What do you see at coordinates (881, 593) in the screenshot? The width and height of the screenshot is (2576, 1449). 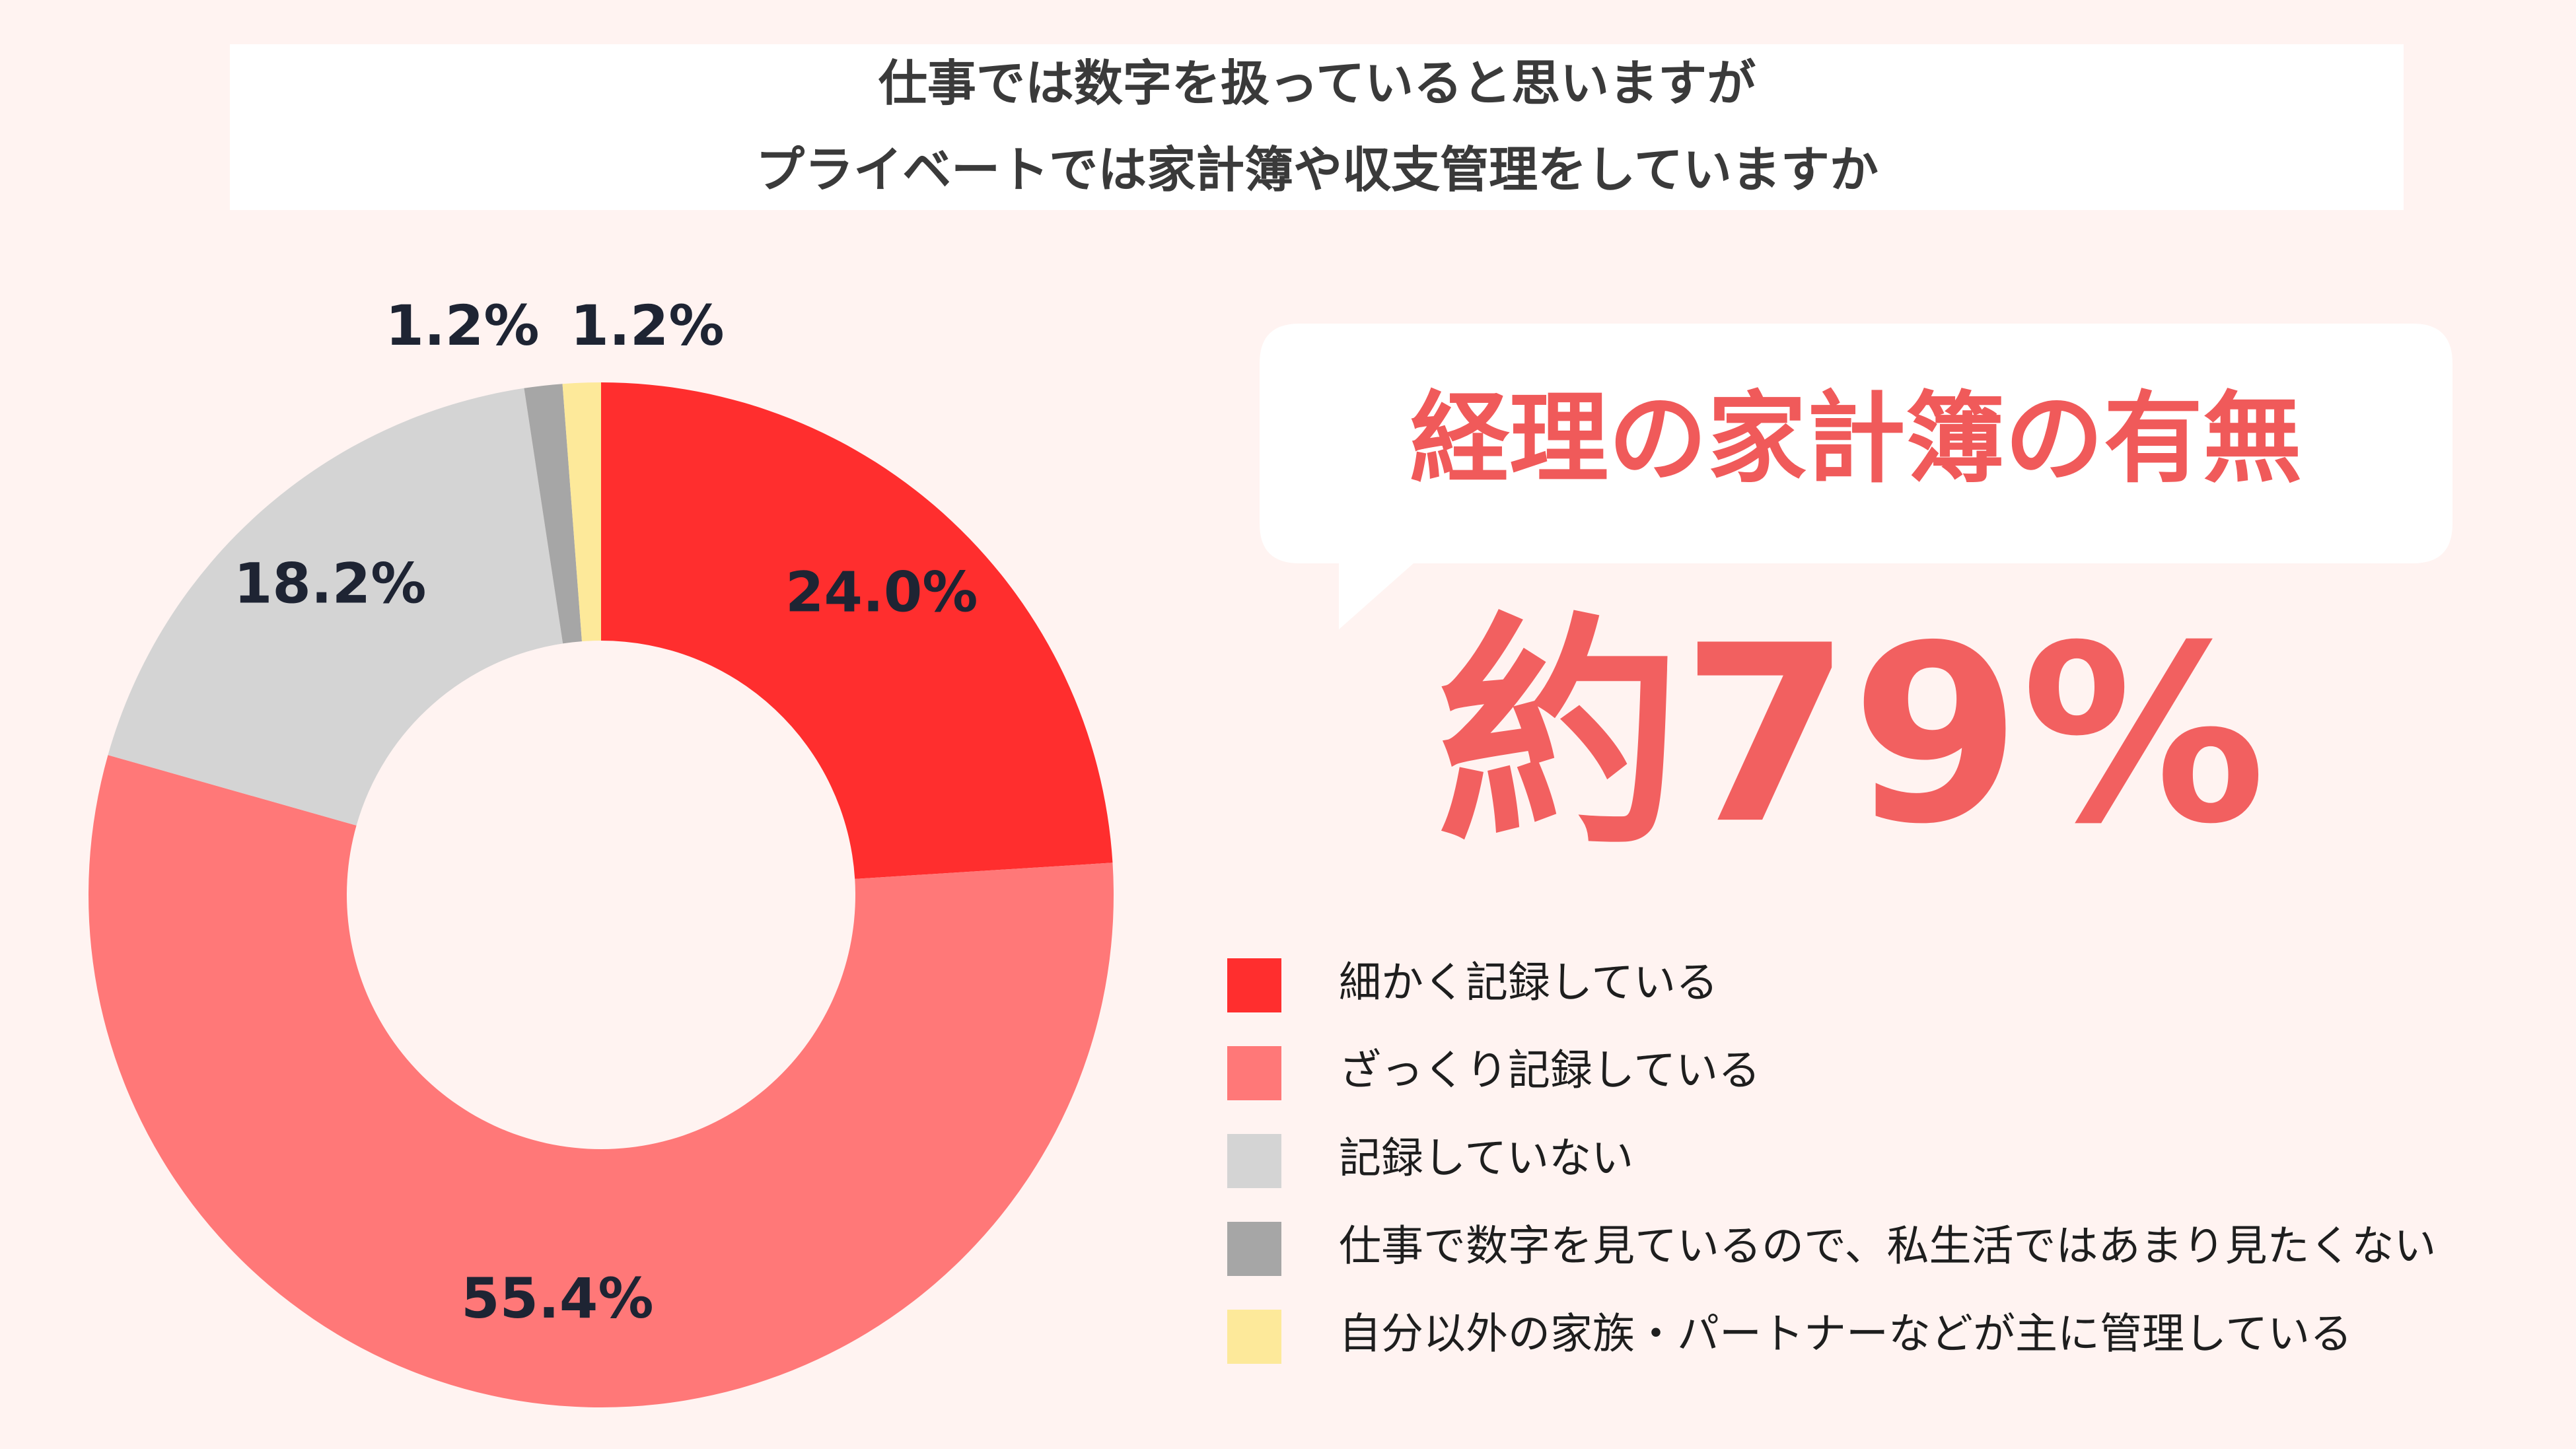 I see `data-label: 24.0%` at bounding box center [881, 593].